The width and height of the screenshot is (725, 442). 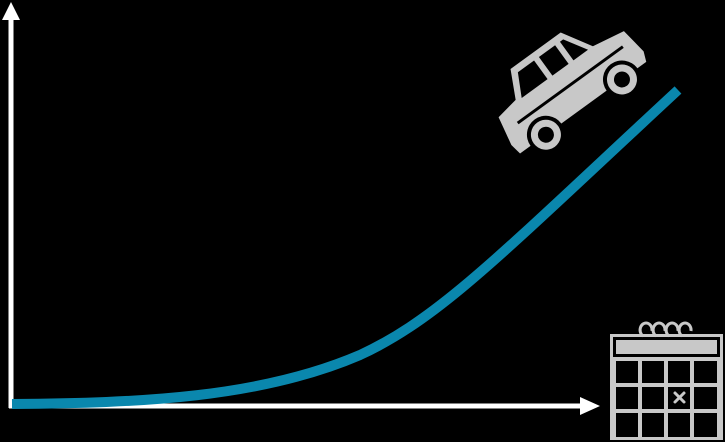 I want to click on car-rear-window, so click(x=532, y=79).